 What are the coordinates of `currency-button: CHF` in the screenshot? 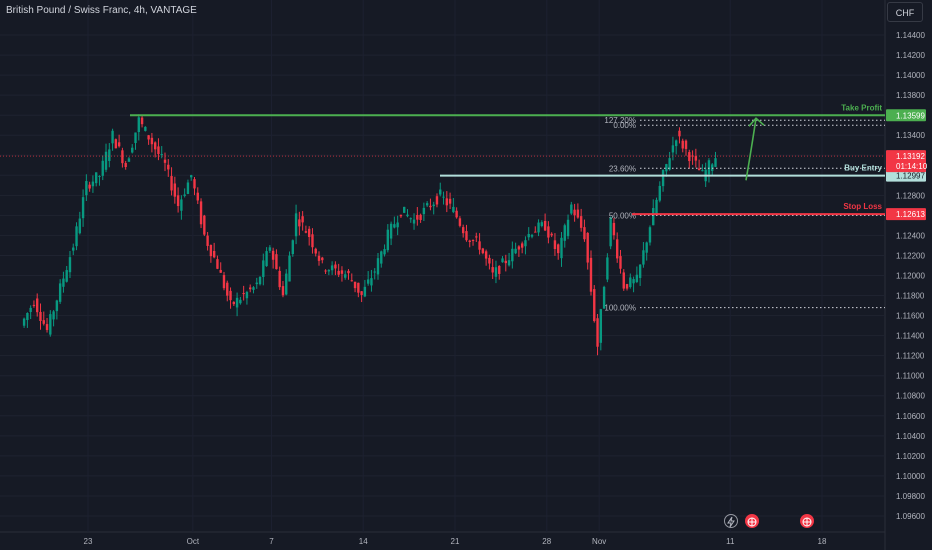 It's located at (905, 12).